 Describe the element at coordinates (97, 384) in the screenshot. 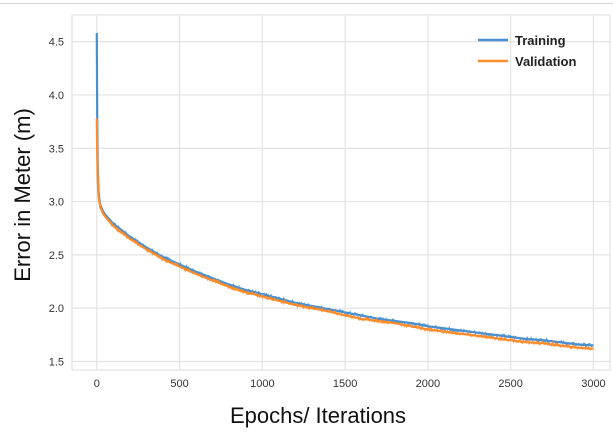

I see `x-tick-label: 0` at that location.